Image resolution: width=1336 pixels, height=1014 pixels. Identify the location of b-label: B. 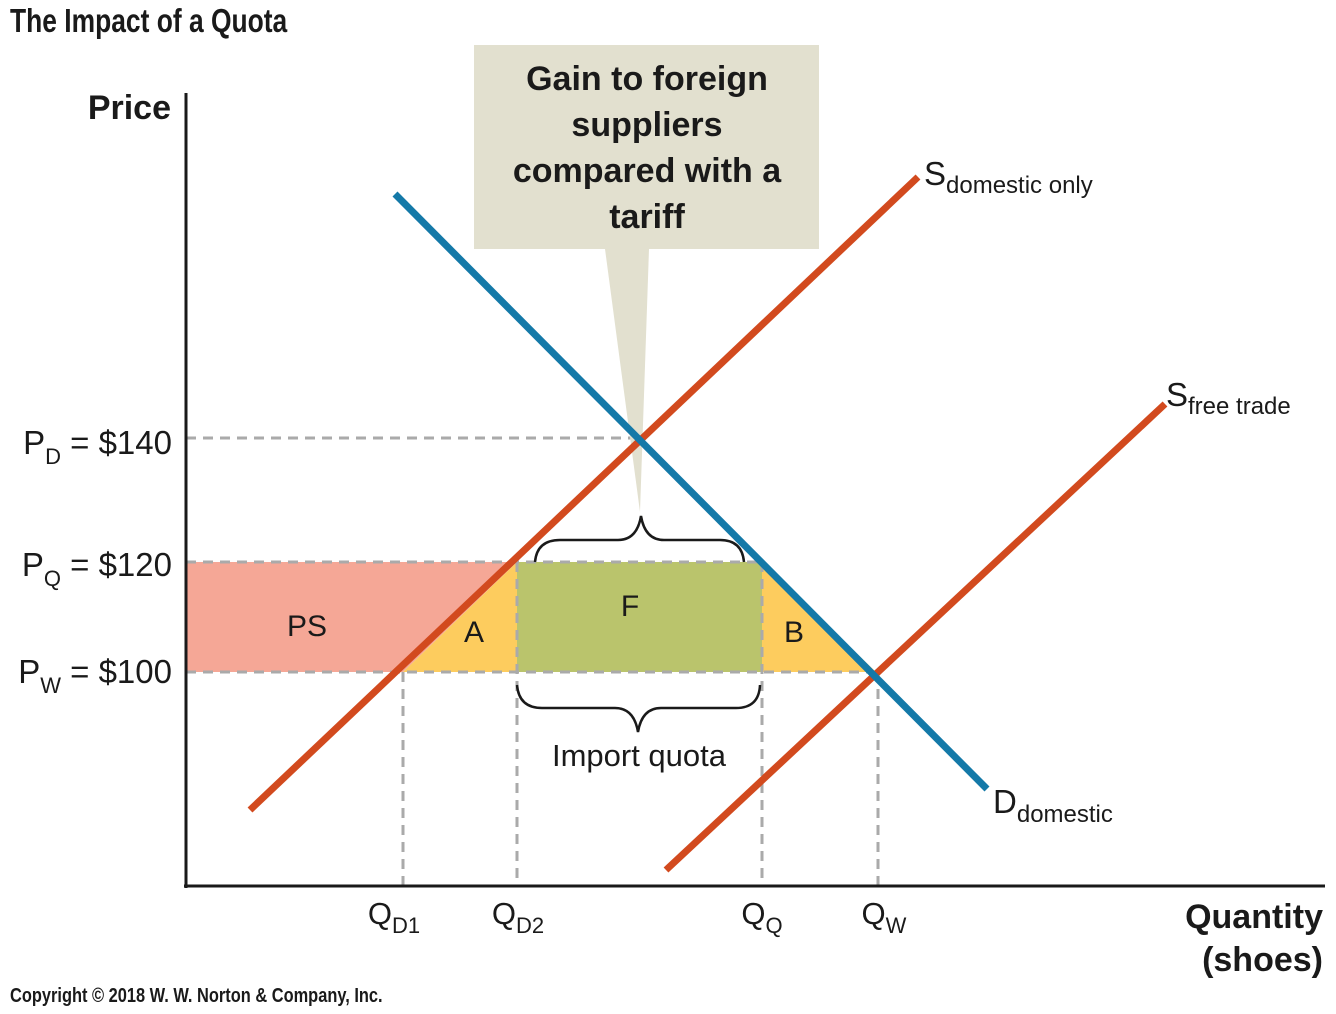
(794, 632).